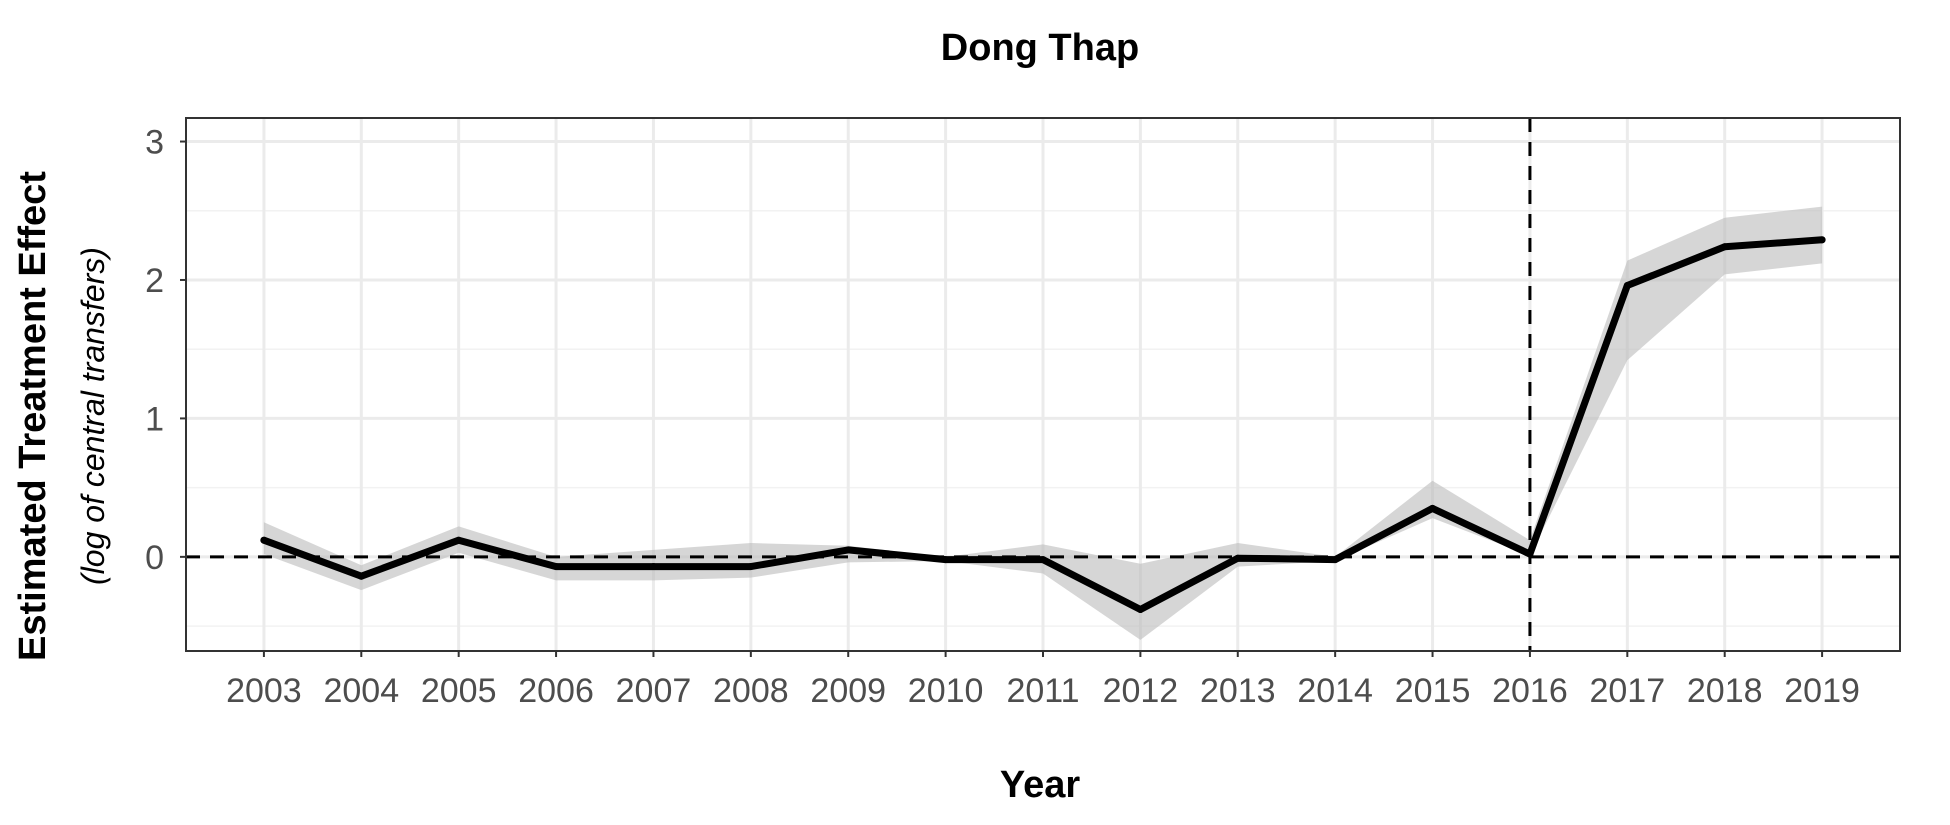 The image size is (1950, 825). I want to click on x-tick-label-4: 2007, so click(654, 691).